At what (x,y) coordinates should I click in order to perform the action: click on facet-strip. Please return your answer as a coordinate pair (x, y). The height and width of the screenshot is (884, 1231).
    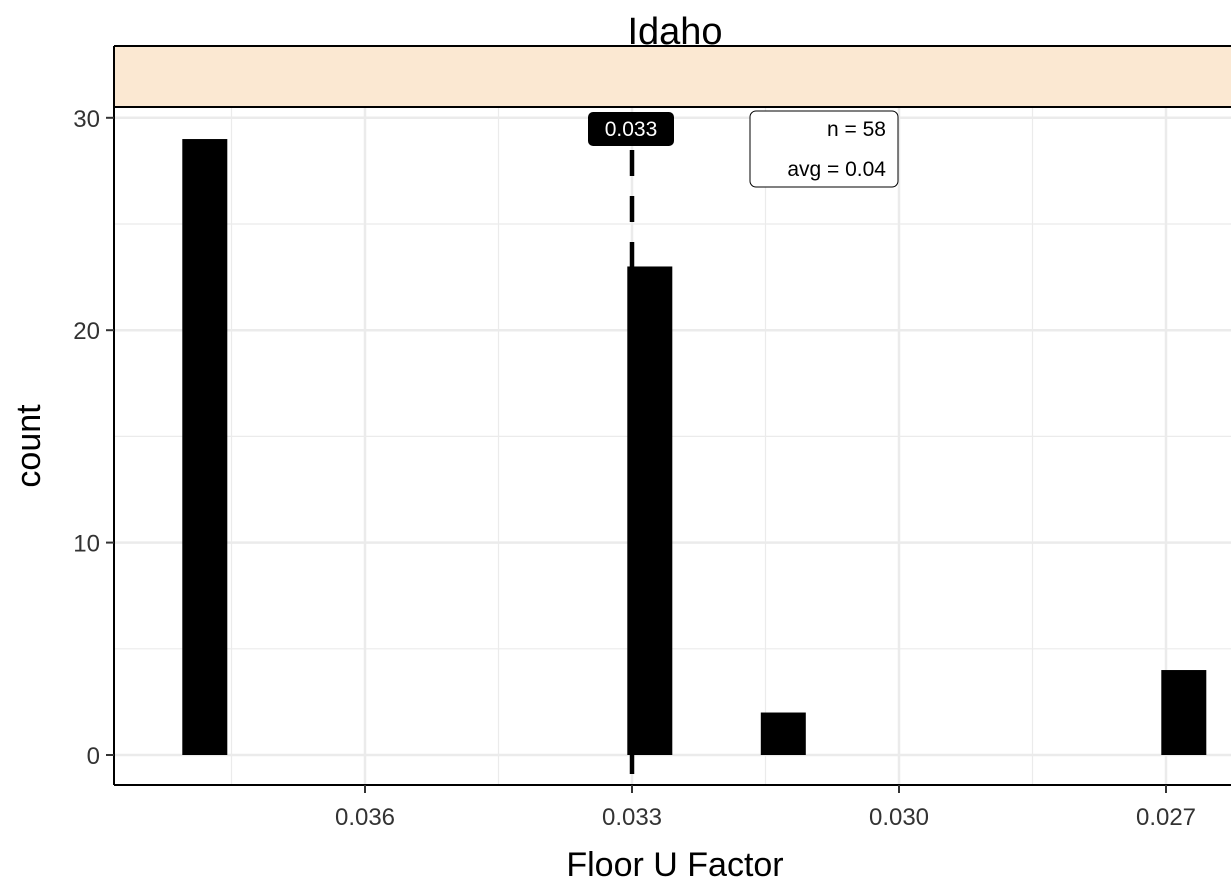
    Looking at the image, I should click on (672, 76).